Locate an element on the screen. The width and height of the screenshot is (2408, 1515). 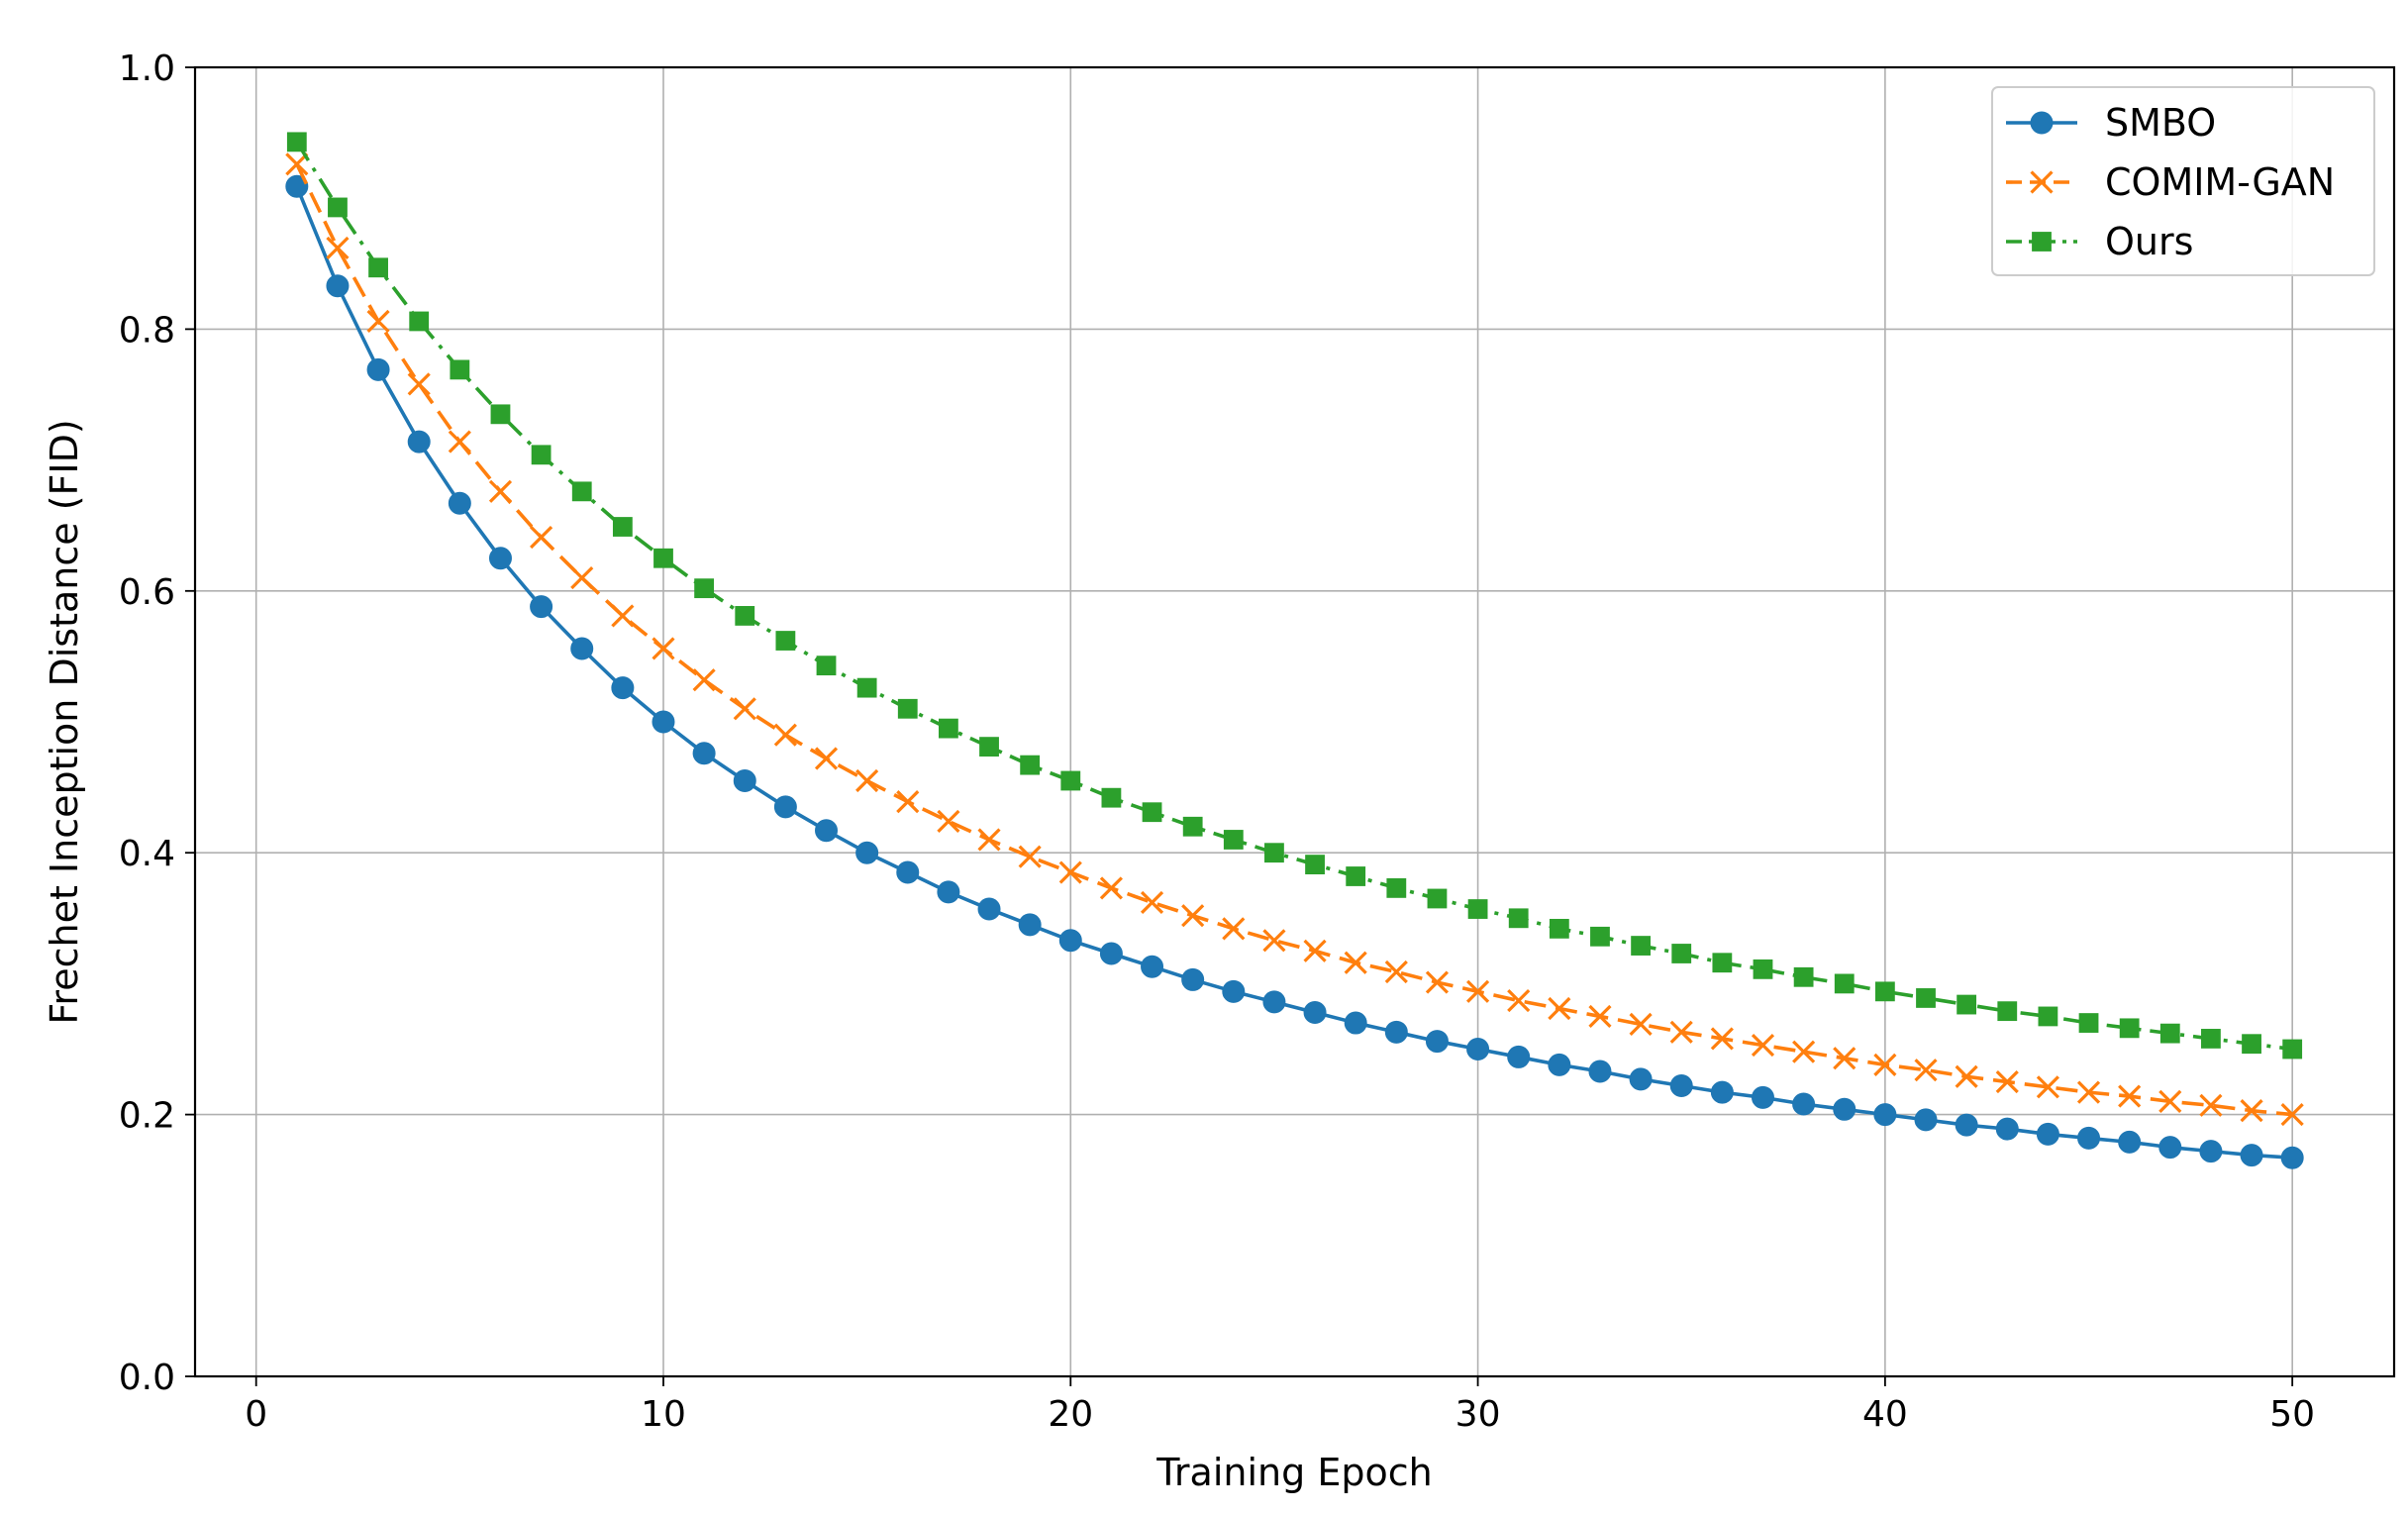
y-tick-label: 1.0 is located at coordinates (147, 69).